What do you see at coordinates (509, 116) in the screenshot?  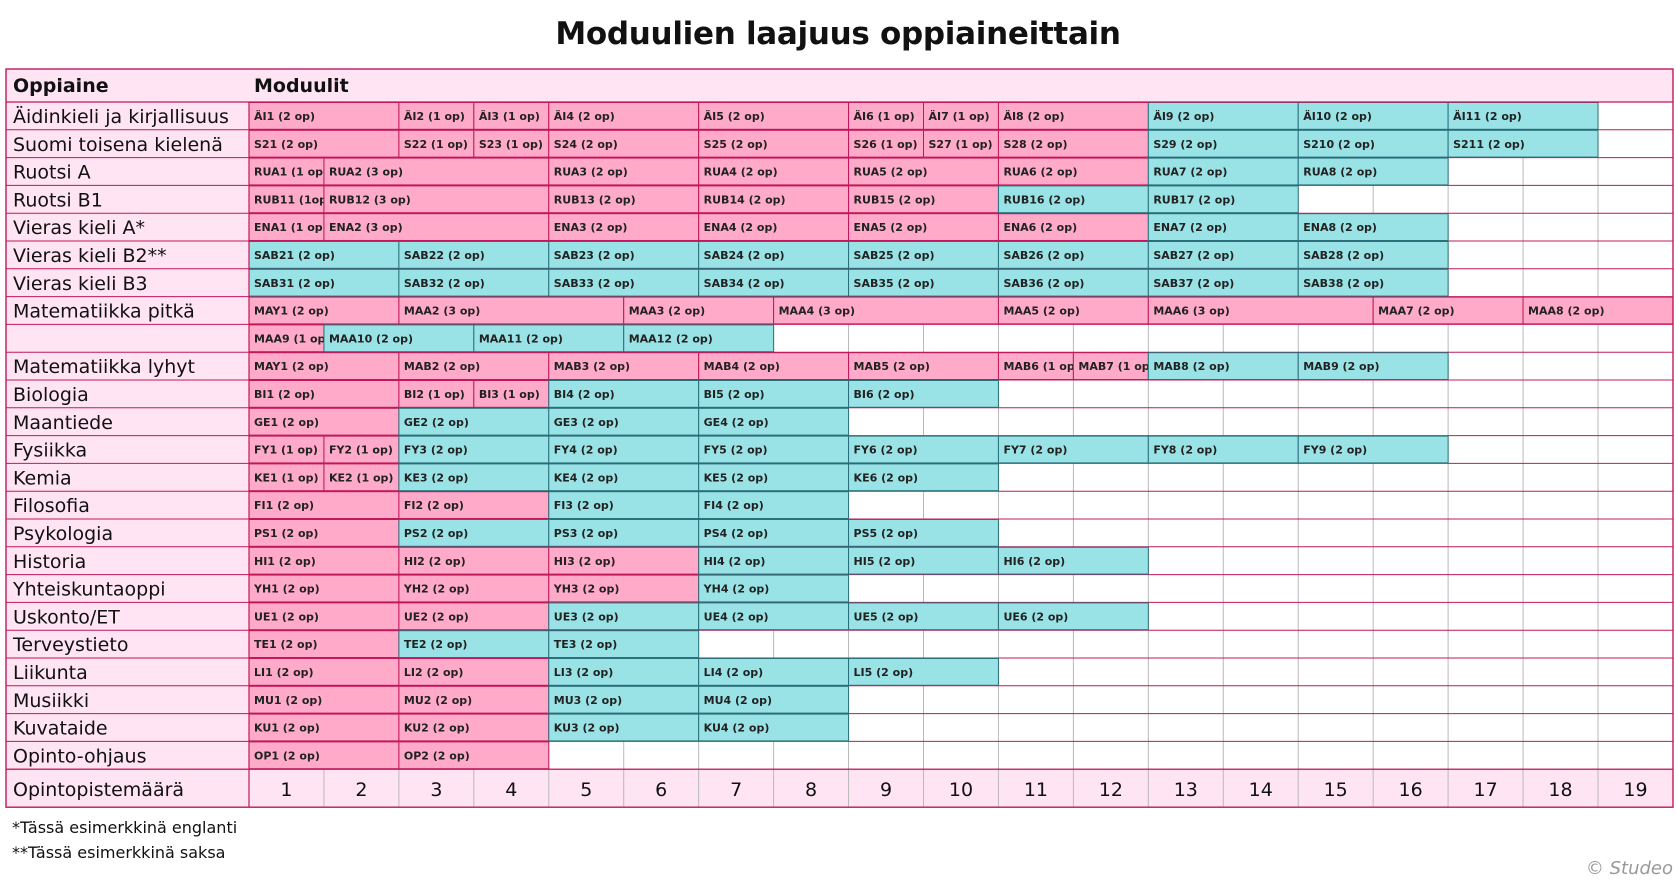 I see `module-label: ÄI3 (1 op)` at bounding box center [509, 116].